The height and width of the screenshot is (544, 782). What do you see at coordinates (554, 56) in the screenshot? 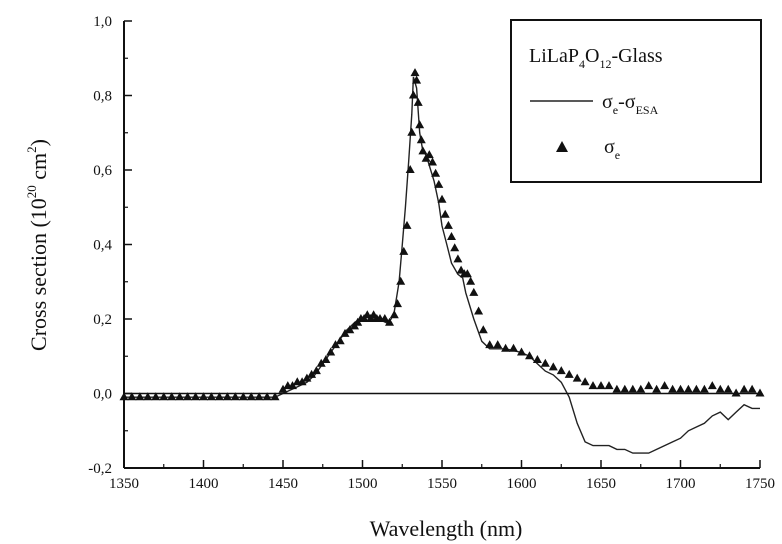
I see `legend-title-a: LiLaP` at bounding box center [554, 56].